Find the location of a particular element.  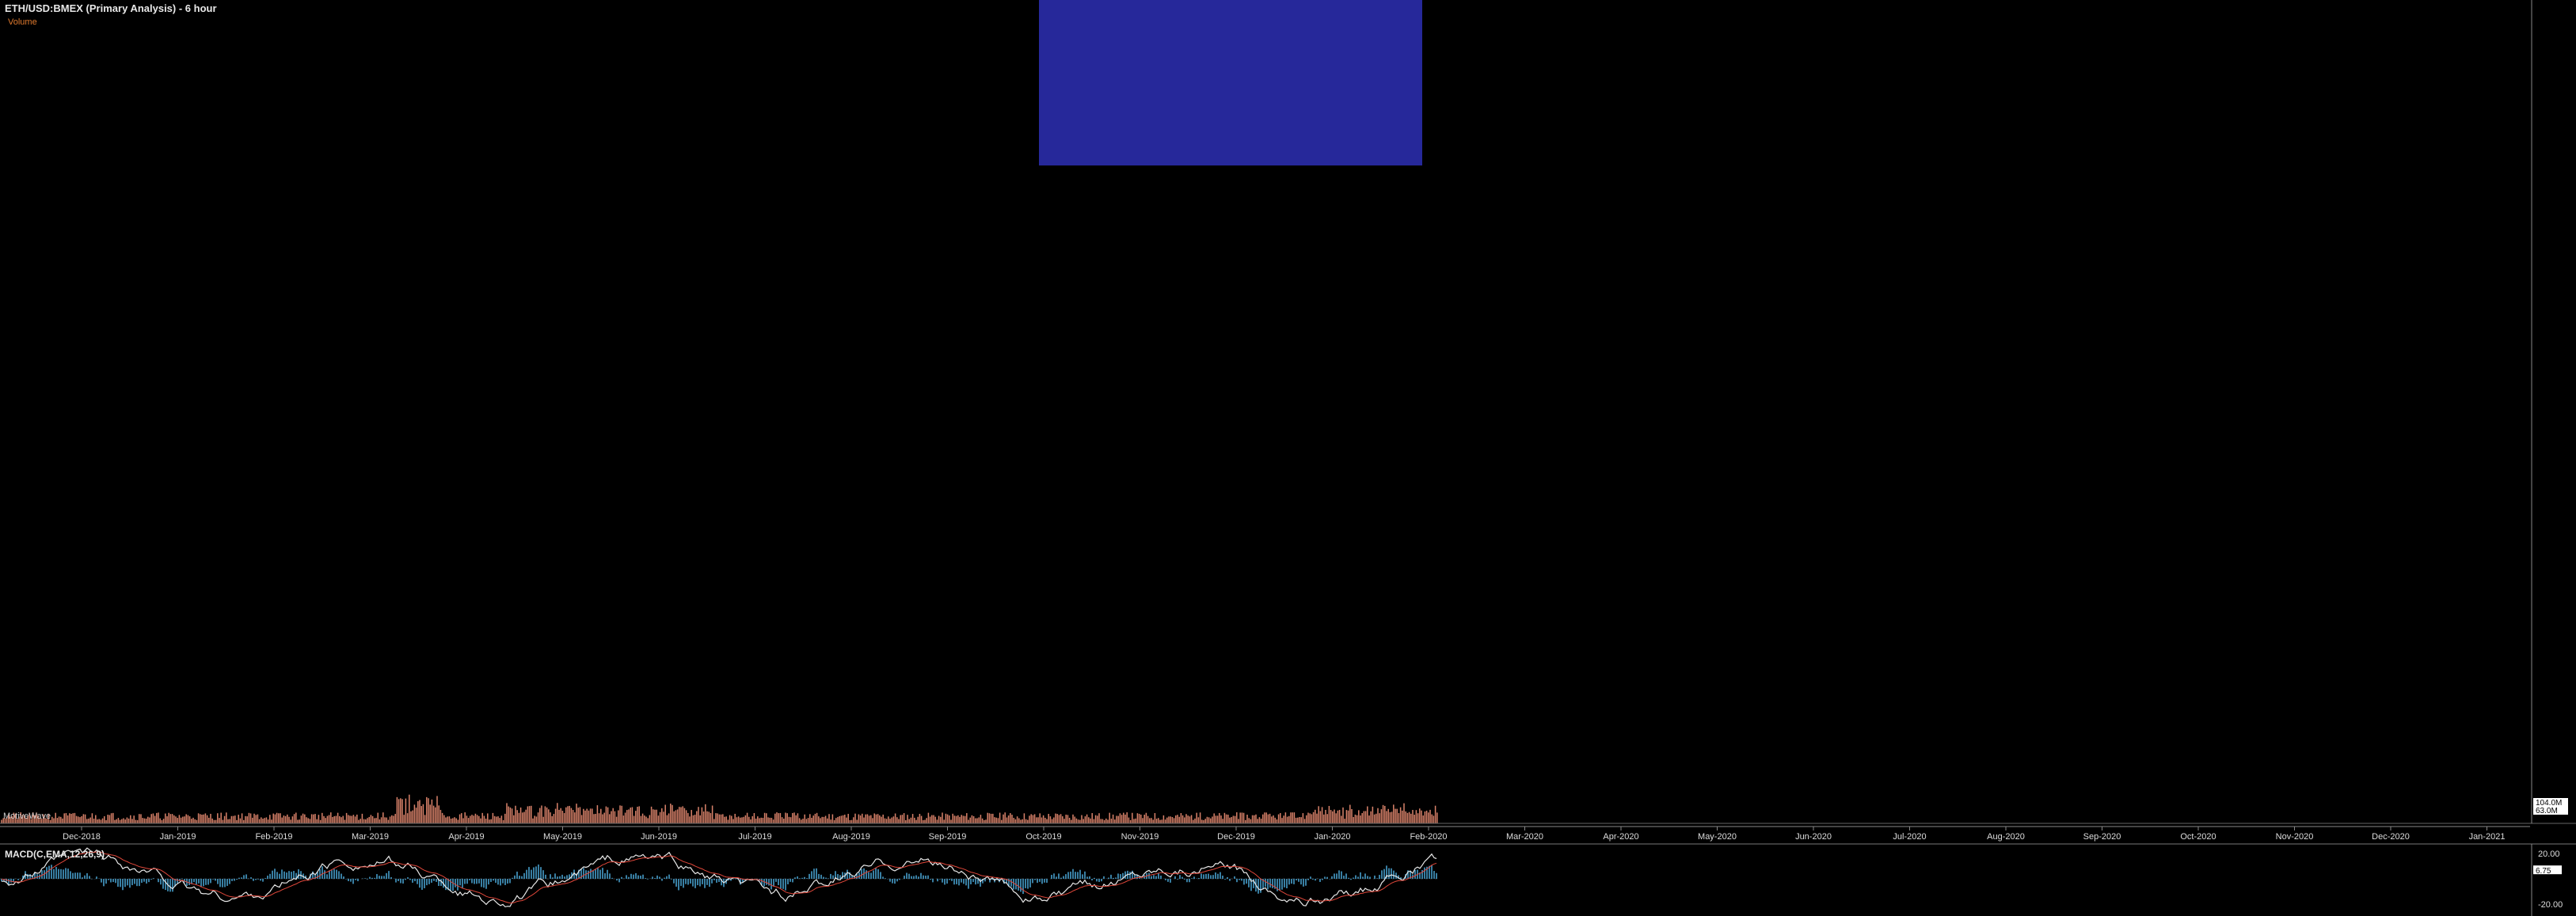

x-tick-label: Oct-2019 is located at coordinates (1043, 837).